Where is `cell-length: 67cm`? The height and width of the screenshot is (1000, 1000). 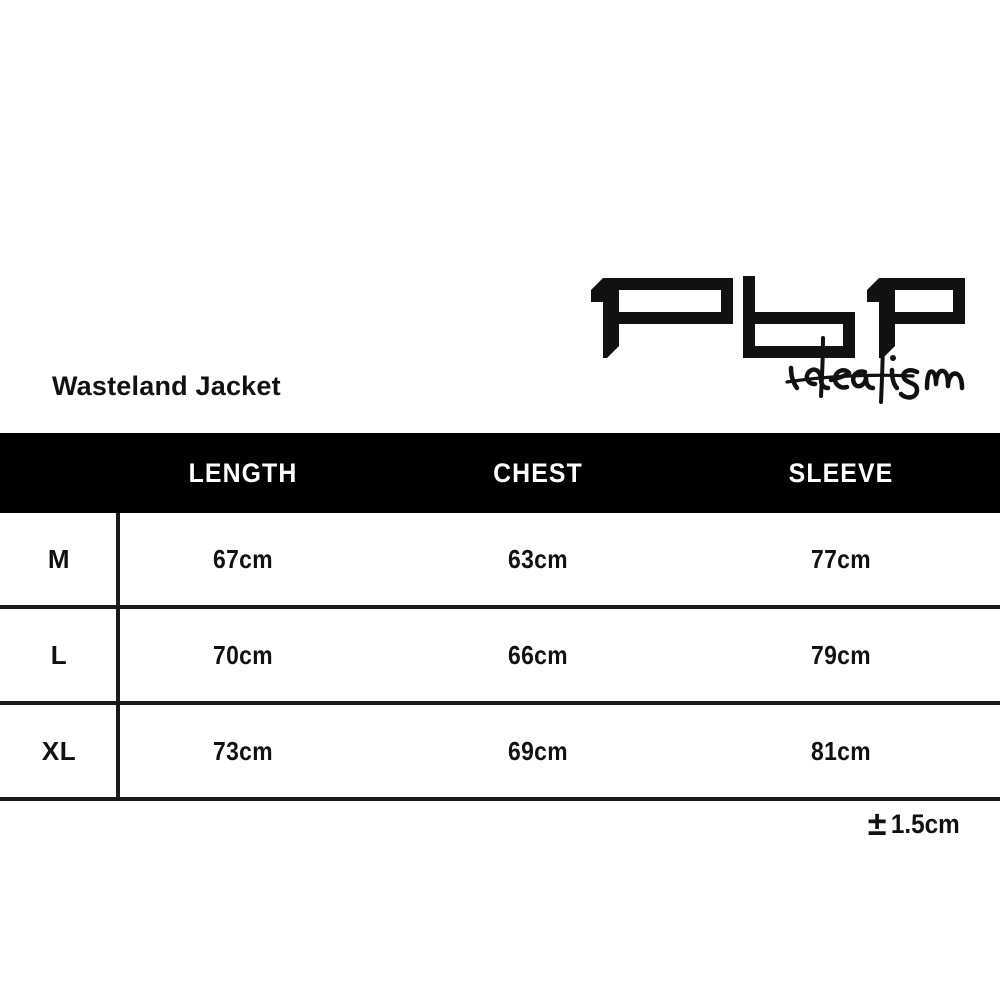 cell-length: 67cm is located at coordinates (243, 559).